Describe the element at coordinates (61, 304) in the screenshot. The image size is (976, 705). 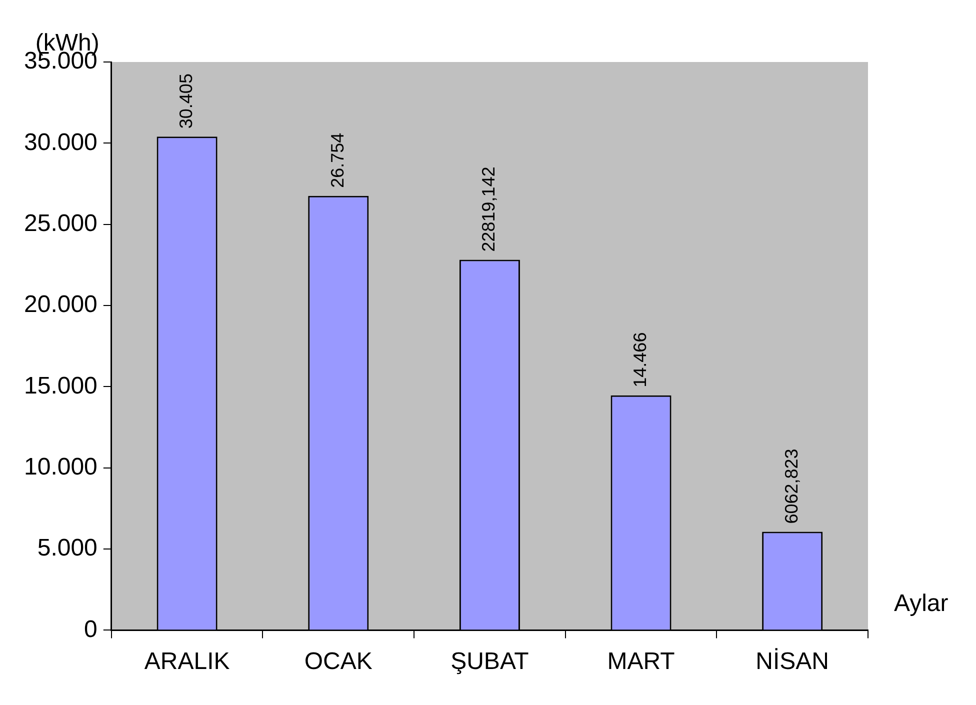
I see `y-tick-label: 20.000` at that location.